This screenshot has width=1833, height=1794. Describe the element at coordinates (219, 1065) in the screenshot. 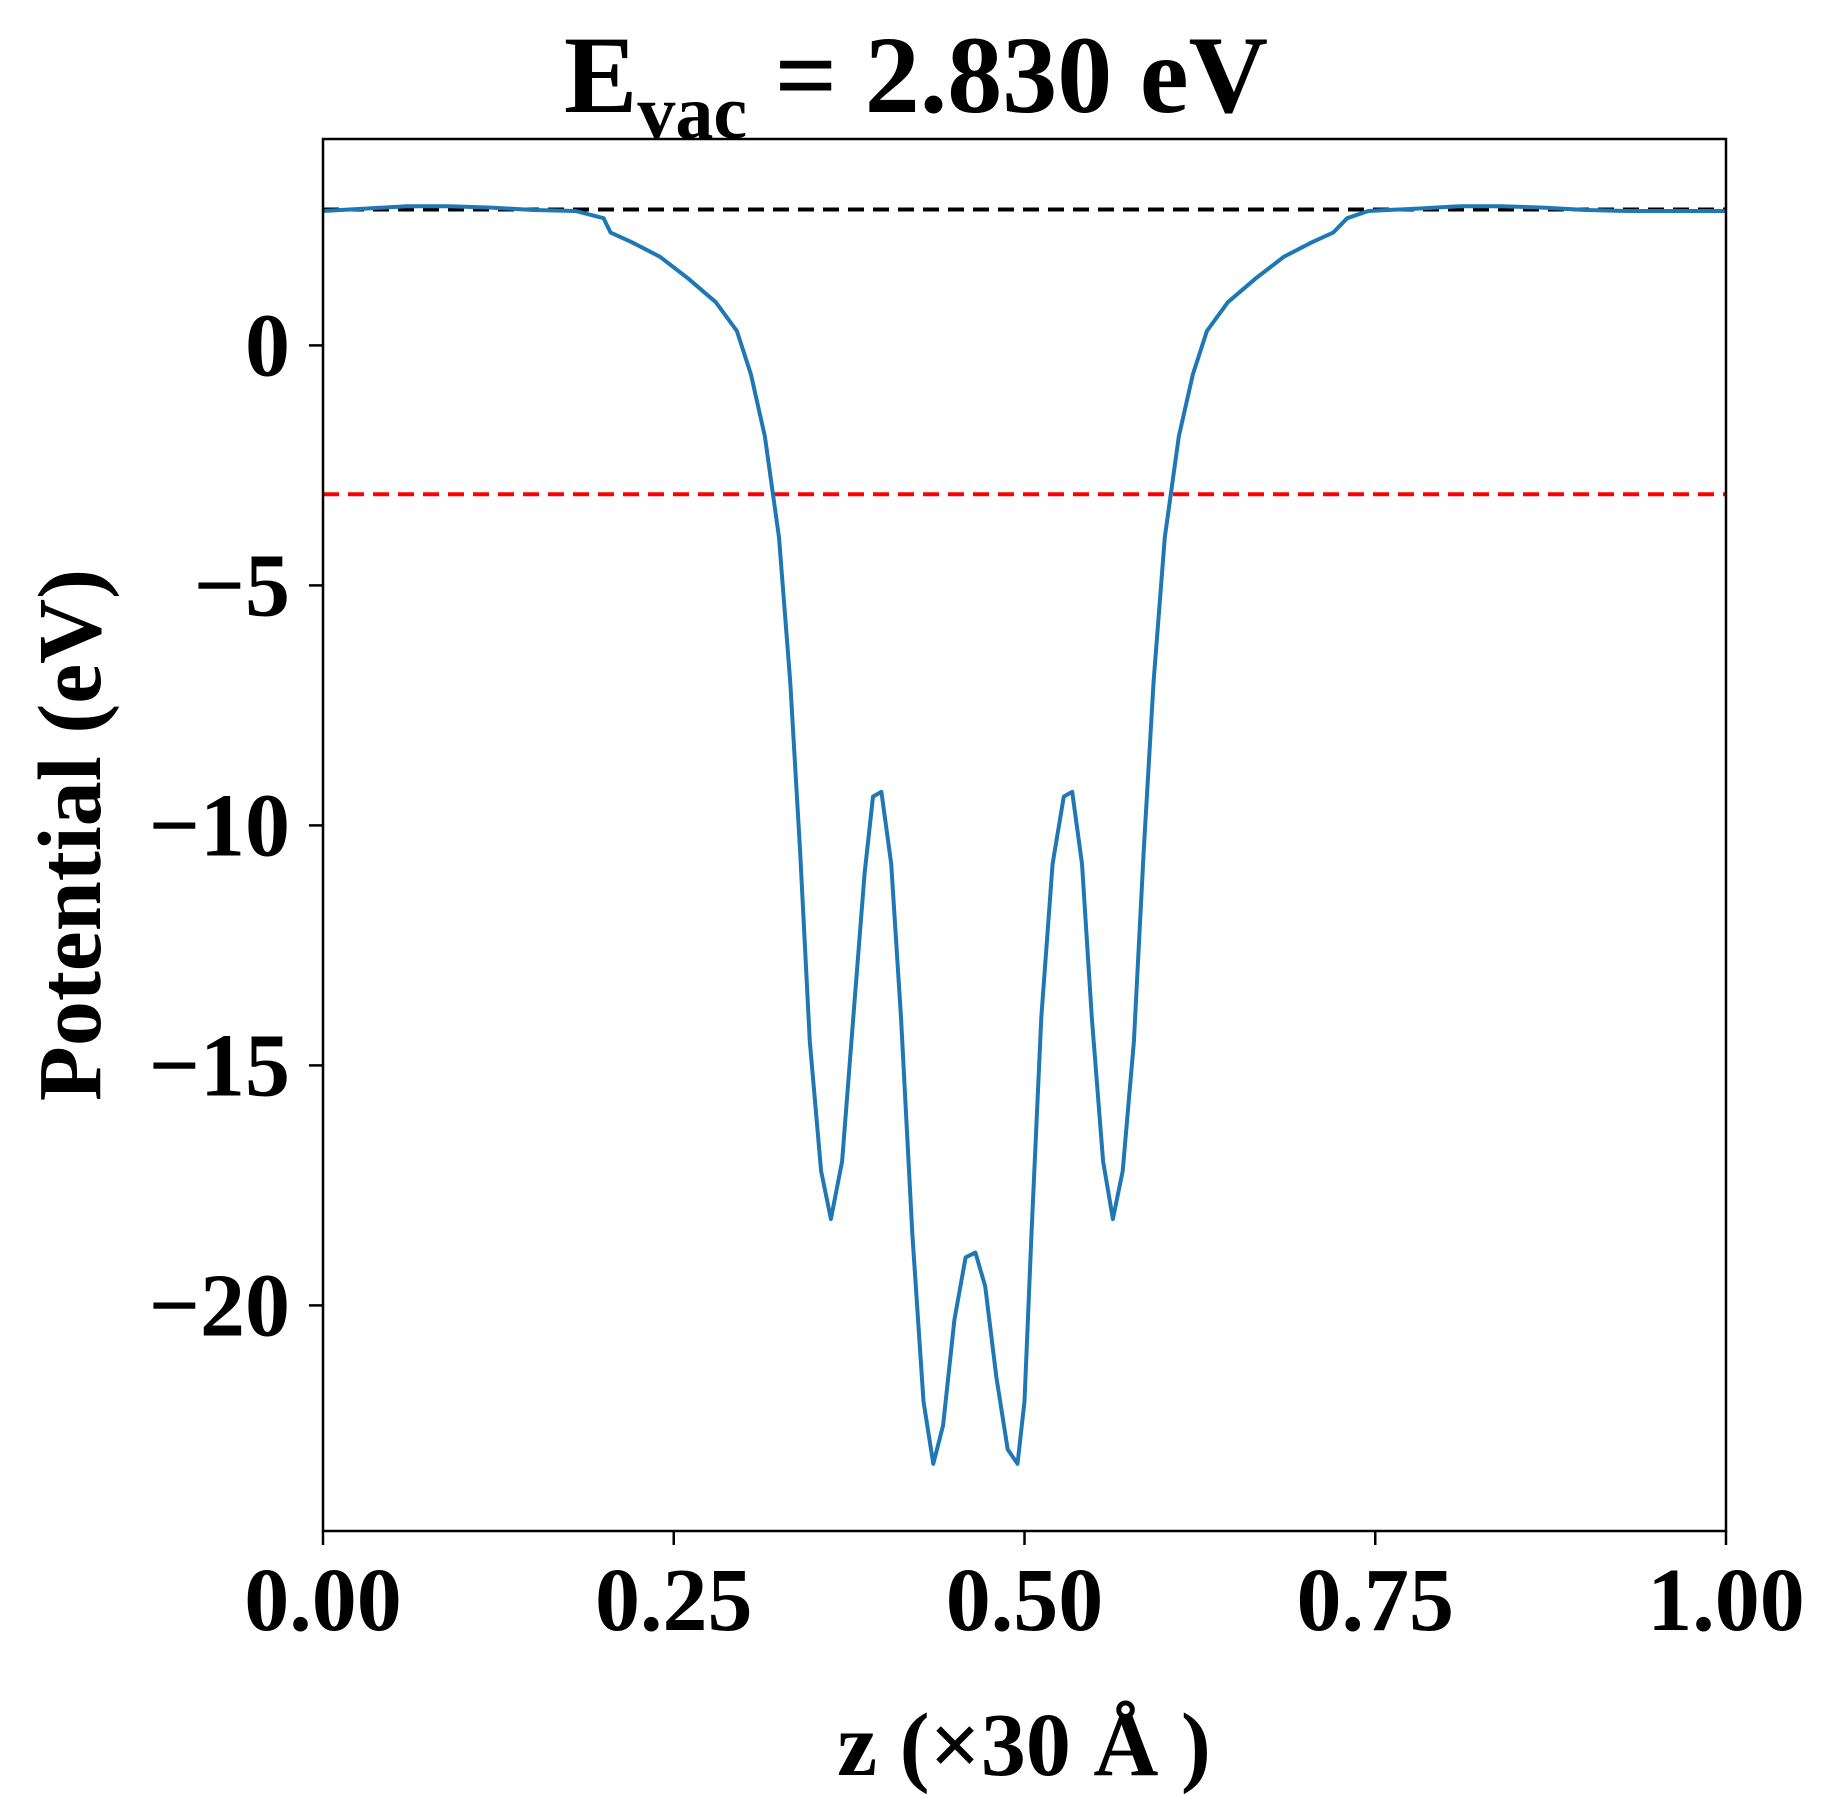

I see `y-tick-label: −15` at that location.